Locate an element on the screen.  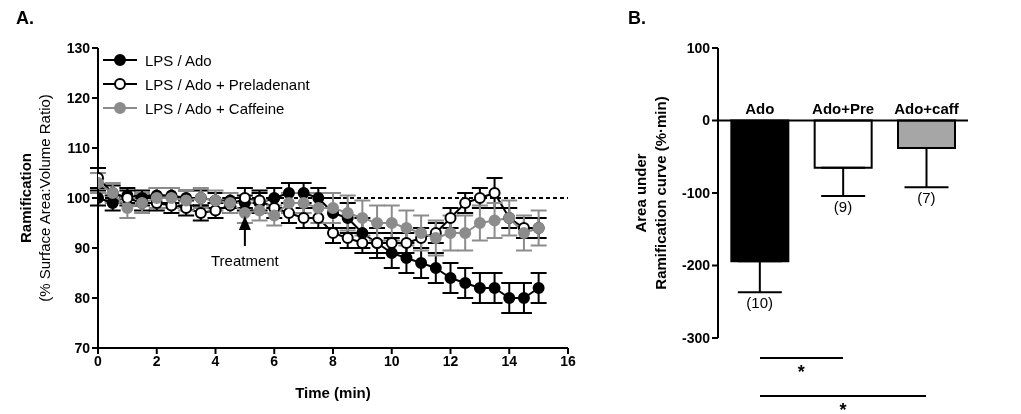
x-tick-label: 10 is located at coordinates (391, 360).